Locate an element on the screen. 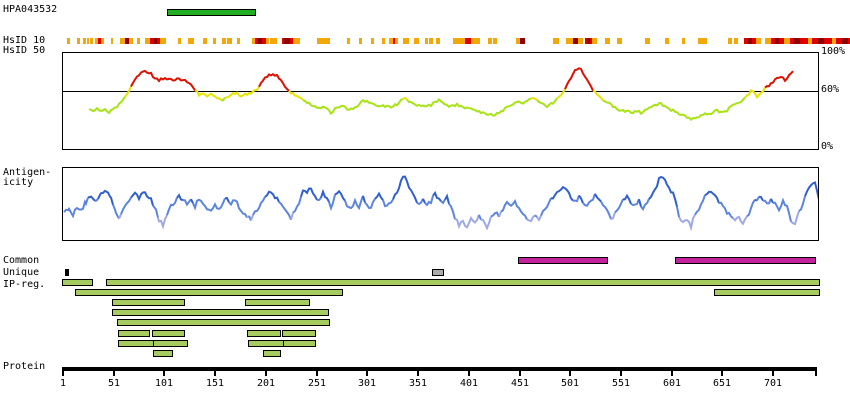 This screenshot has width=850, height=410. axis-tick-label: 601 is located at coordinates (672, 383).